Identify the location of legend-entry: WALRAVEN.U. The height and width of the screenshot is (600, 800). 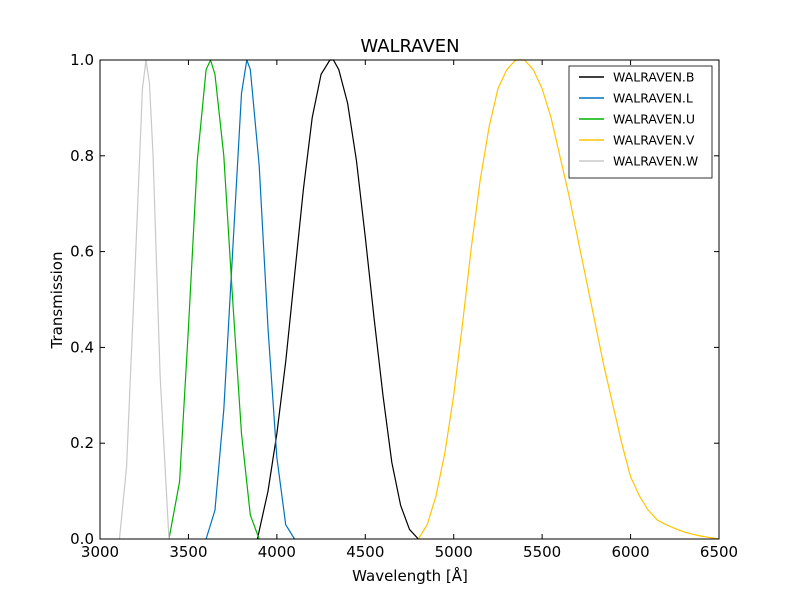
(654, 119).